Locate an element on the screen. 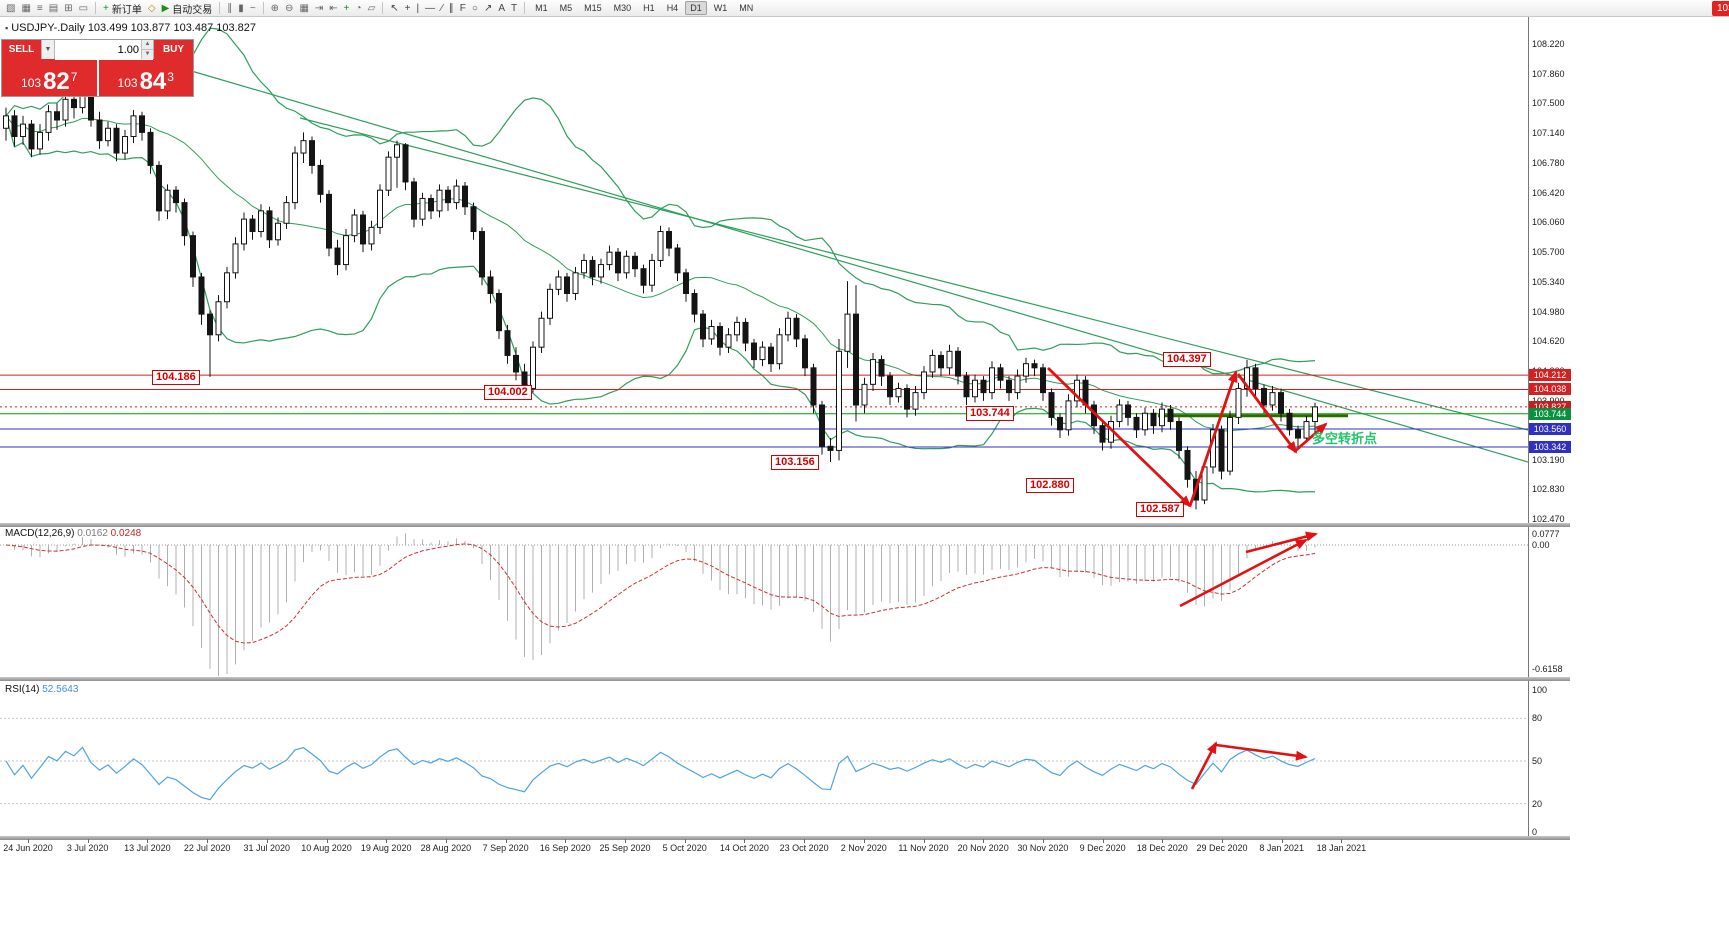 The width and height of the screenshot is (1729, 939). profiles-button: ▦ is located at coordinates (25, 8).